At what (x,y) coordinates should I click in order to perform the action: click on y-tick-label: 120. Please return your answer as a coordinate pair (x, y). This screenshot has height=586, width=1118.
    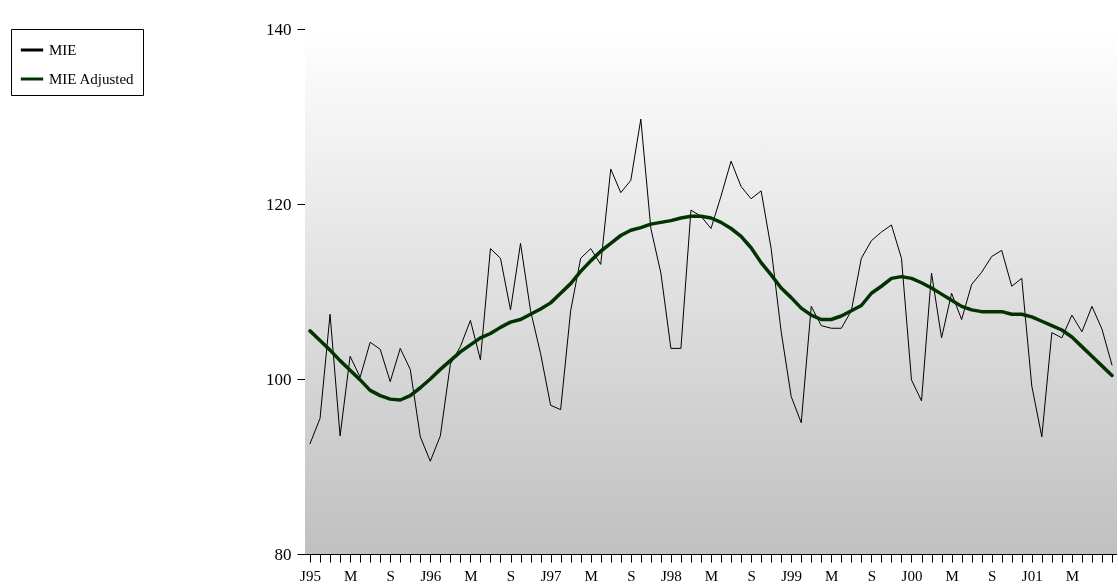
    Looking at the image, I should click on (279, 204).